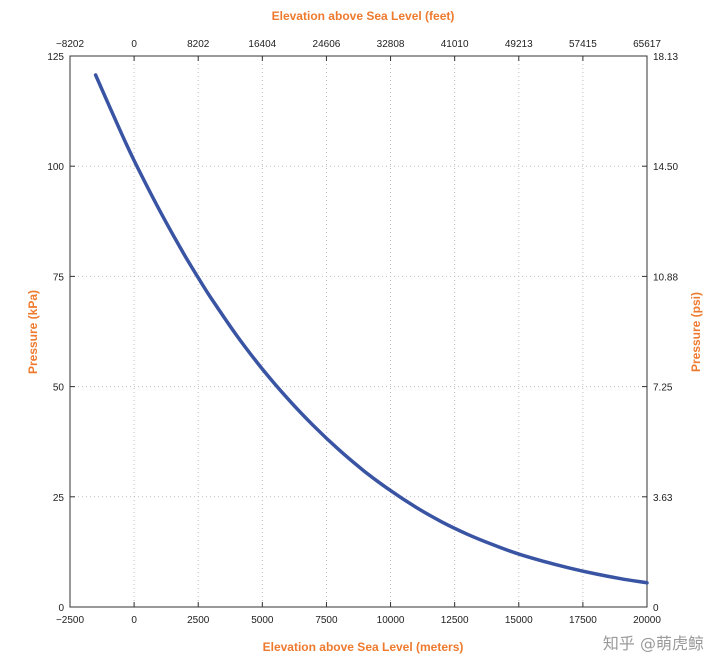 This screenshot has height=668, width=720. What do you see at coordinates (198, 620) in the screenshot?
I see `x-tick-label-bottom: 2500` at bounding box center [198, 620].